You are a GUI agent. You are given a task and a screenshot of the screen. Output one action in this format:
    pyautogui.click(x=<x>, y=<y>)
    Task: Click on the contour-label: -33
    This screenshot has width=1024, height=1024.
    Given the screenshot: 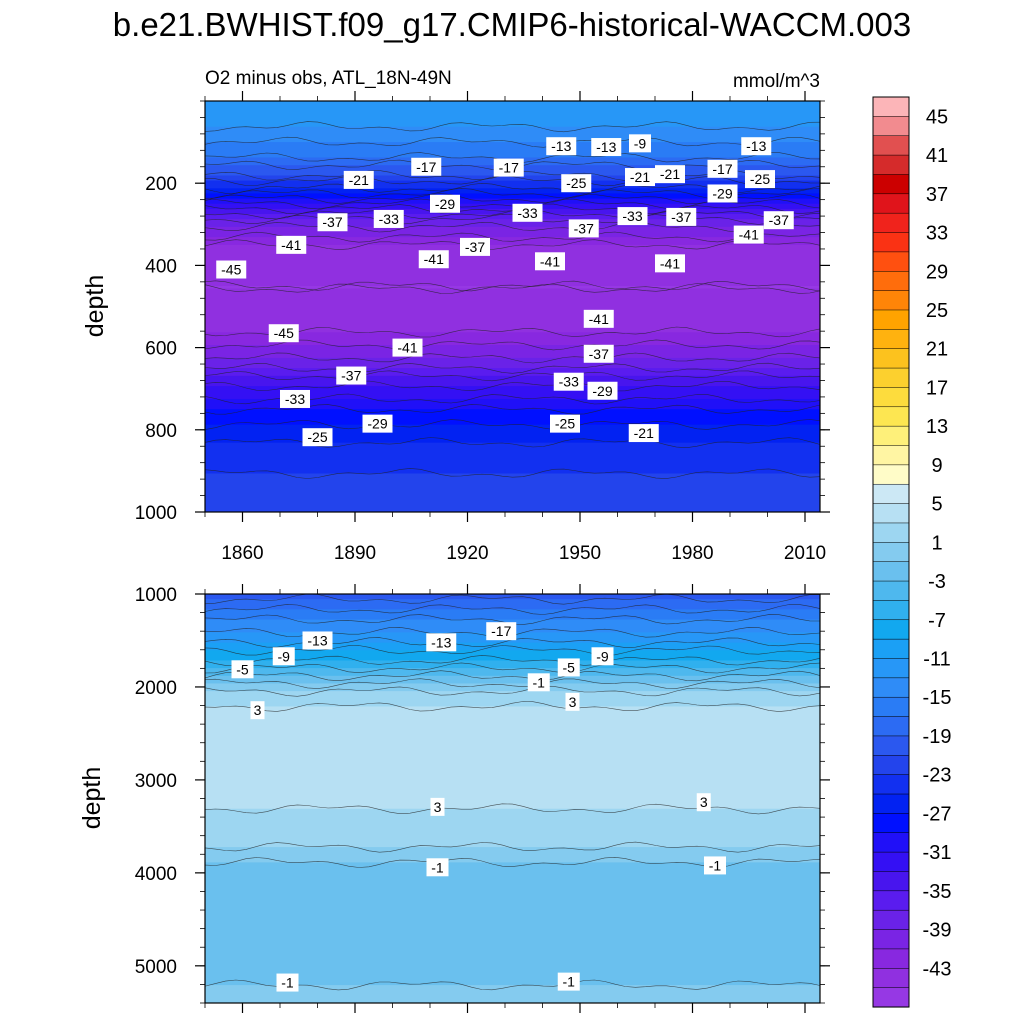 What is the action you would take?
    pyautogui.click(x=527, y=212)
    